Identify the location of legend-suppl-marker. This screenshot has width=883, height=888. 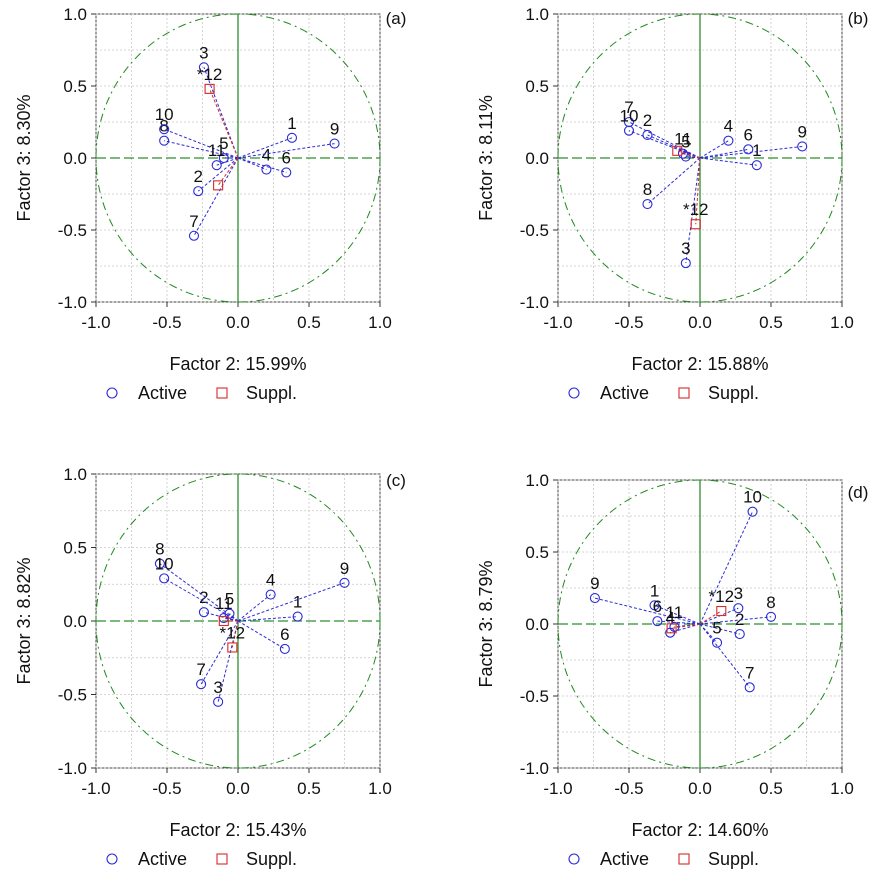
(684, 859).